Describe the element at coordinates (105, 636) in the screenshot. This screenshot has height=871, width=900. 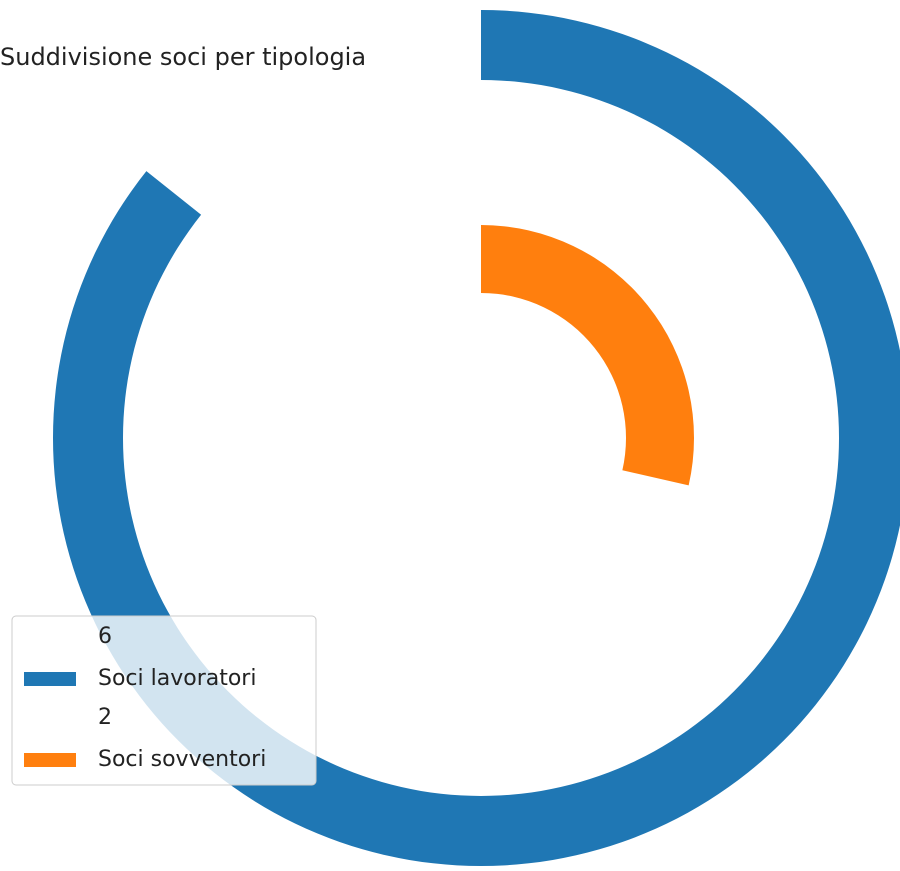
I see `legend-value: 6` at that location.